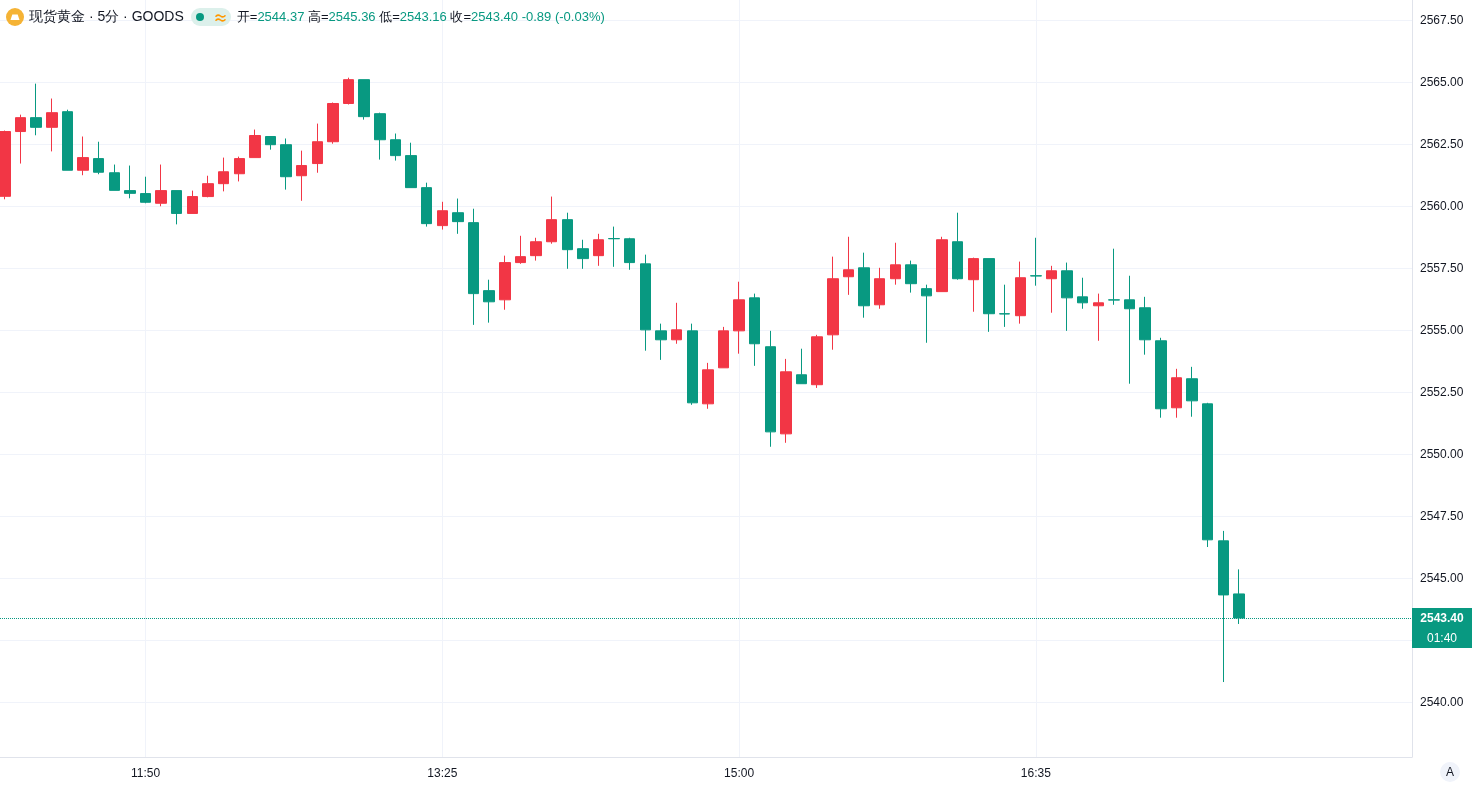  What do you see at coordinates (1442, 516) in the screenshot?
I see `y-tick-label: 2547.50` at bounding box center [1442, 516].